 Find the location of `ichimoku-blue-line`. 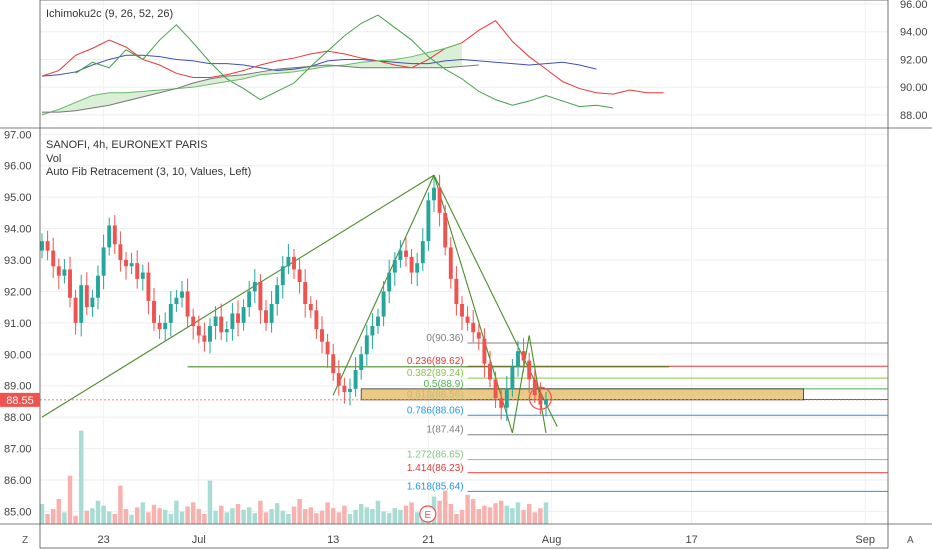

ichimoku-blue-line is located at coordinates (319, 65).